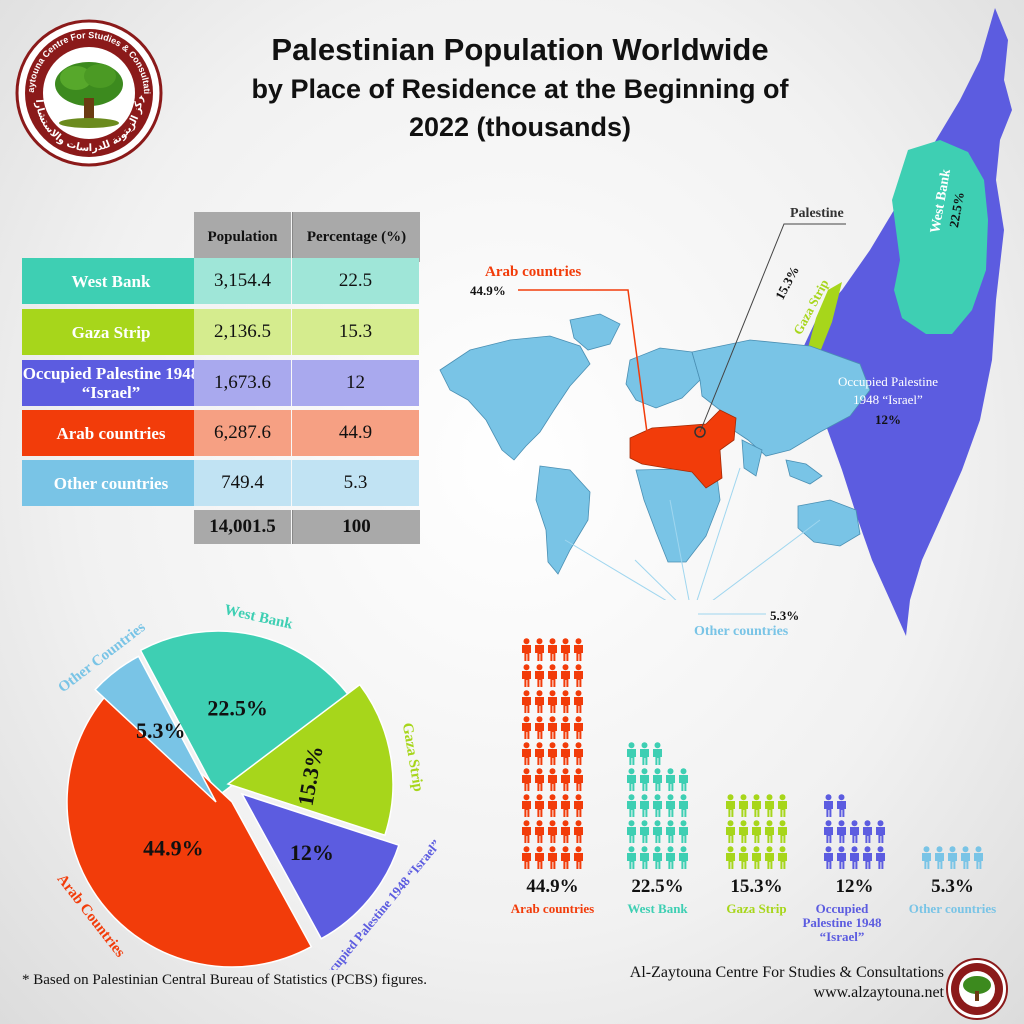  What do you see at coordinates (412, 757) in the screenshot?
I see `pie-outer-label-gaza-strip: Gaza Strip` at bounding box center [412, 757].